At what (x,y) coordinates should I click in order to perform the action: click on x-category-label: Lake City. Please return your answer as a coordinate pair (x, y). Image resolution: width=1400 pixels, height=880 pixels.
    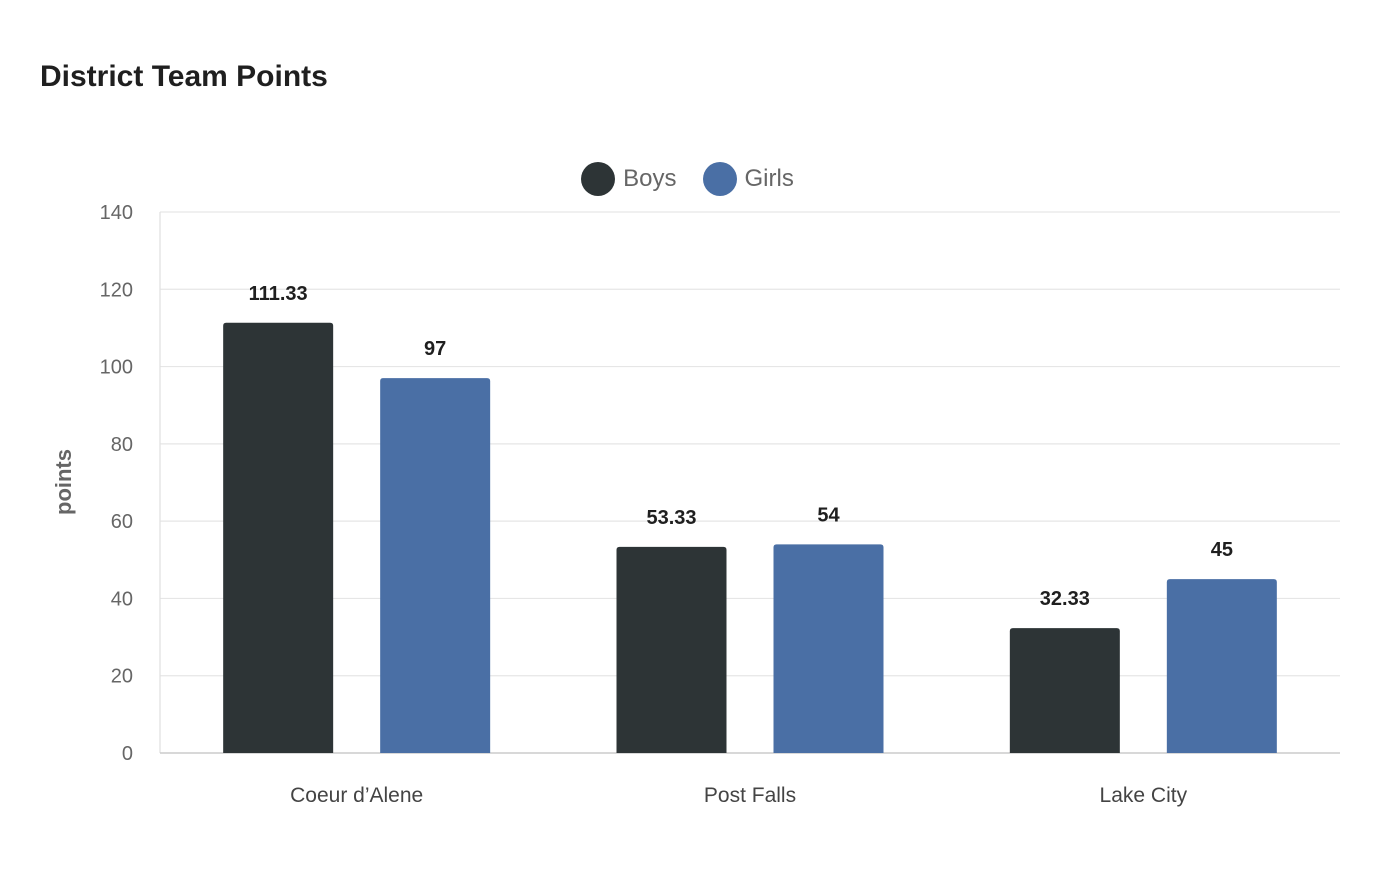
    Looking at the image, I should click on (1144, 795).